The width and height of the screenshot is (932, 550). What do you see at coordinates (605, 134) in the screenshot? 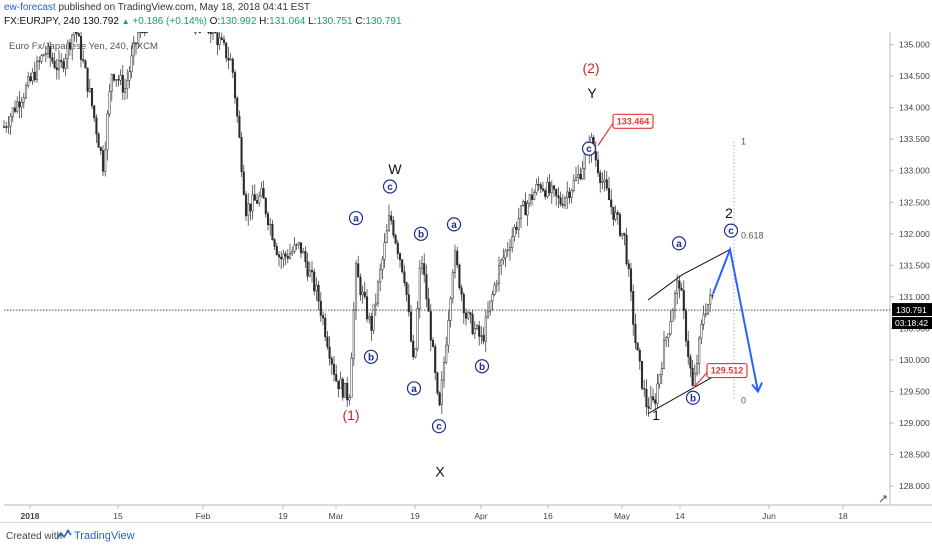
I see `price-callout-pointer` at bounding box center [605, 134].